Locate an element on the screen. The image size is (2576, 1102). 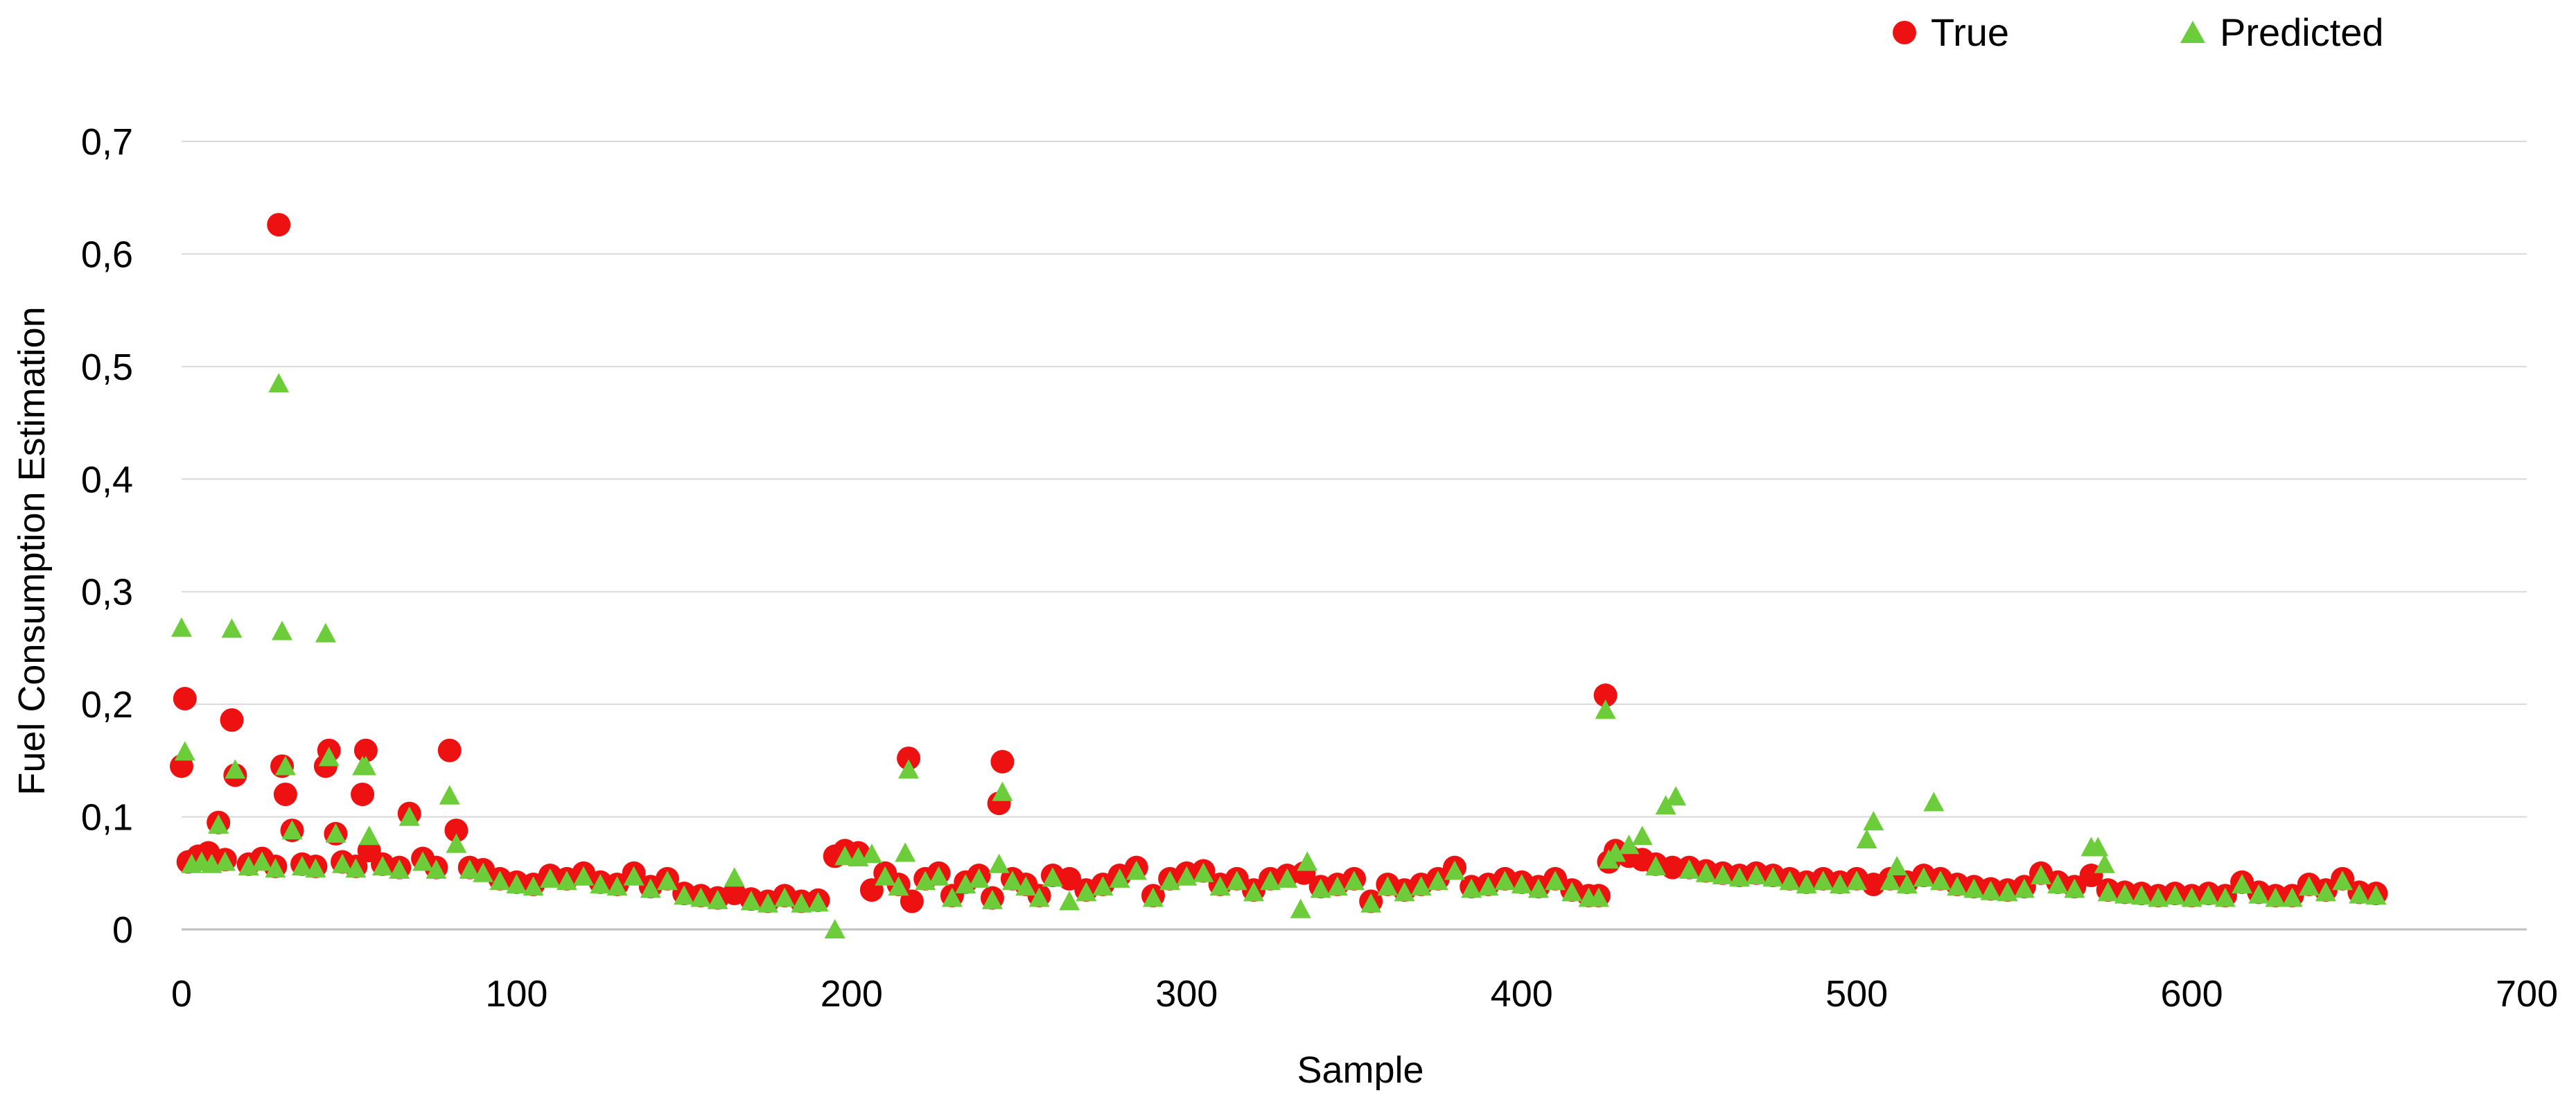
x-tick-label: 400 is located at coordinates (1522, 994).